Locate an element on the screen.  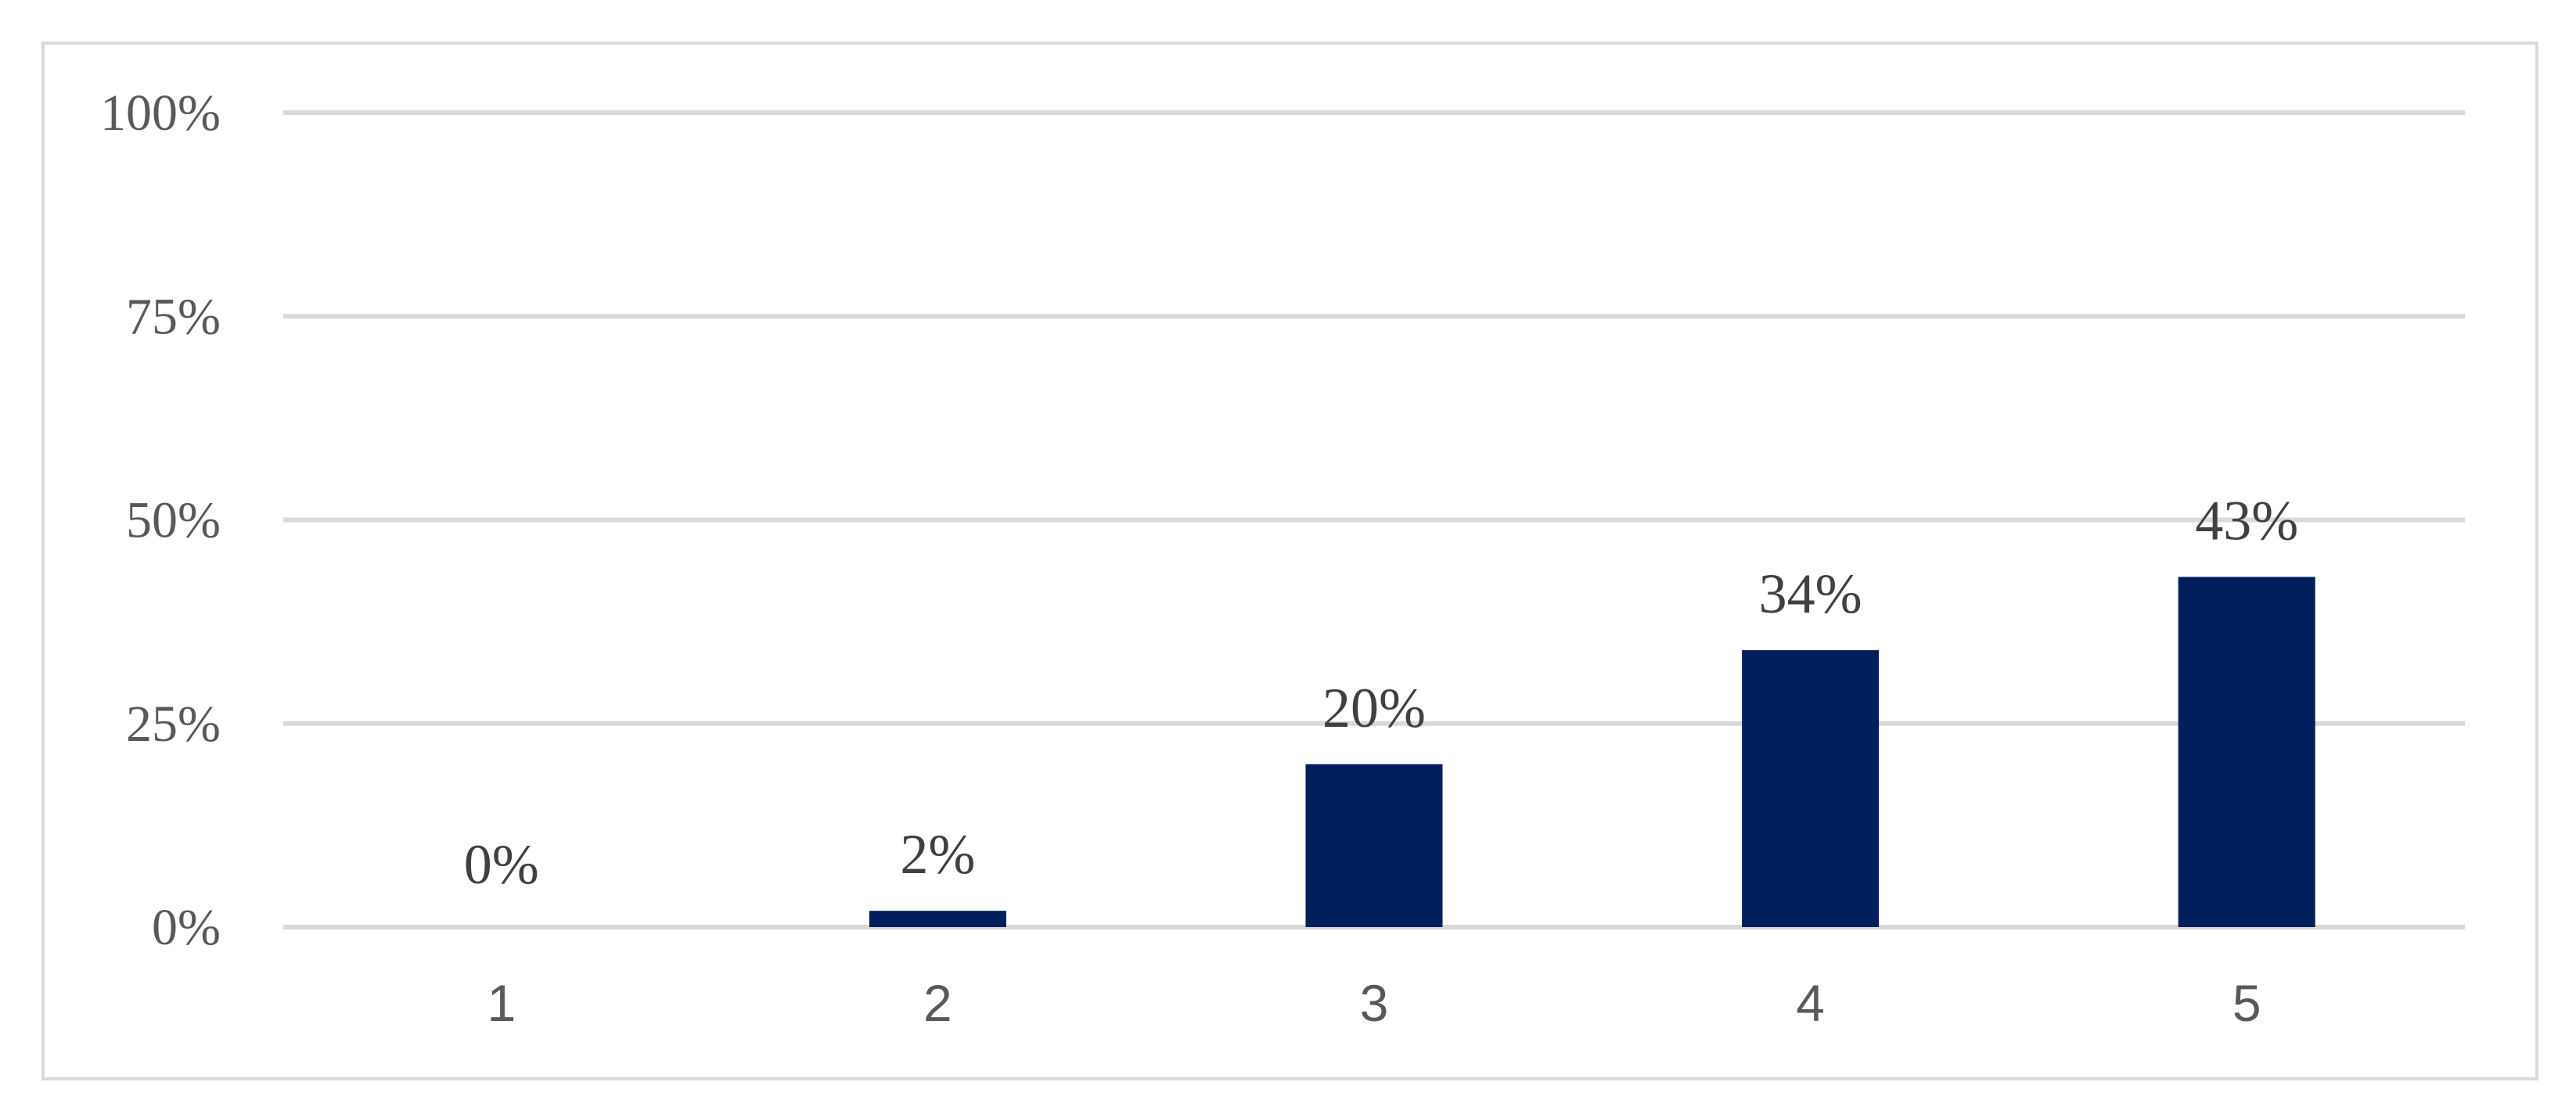
x-tick-label: 1 is located at coordinates (501, 1003).